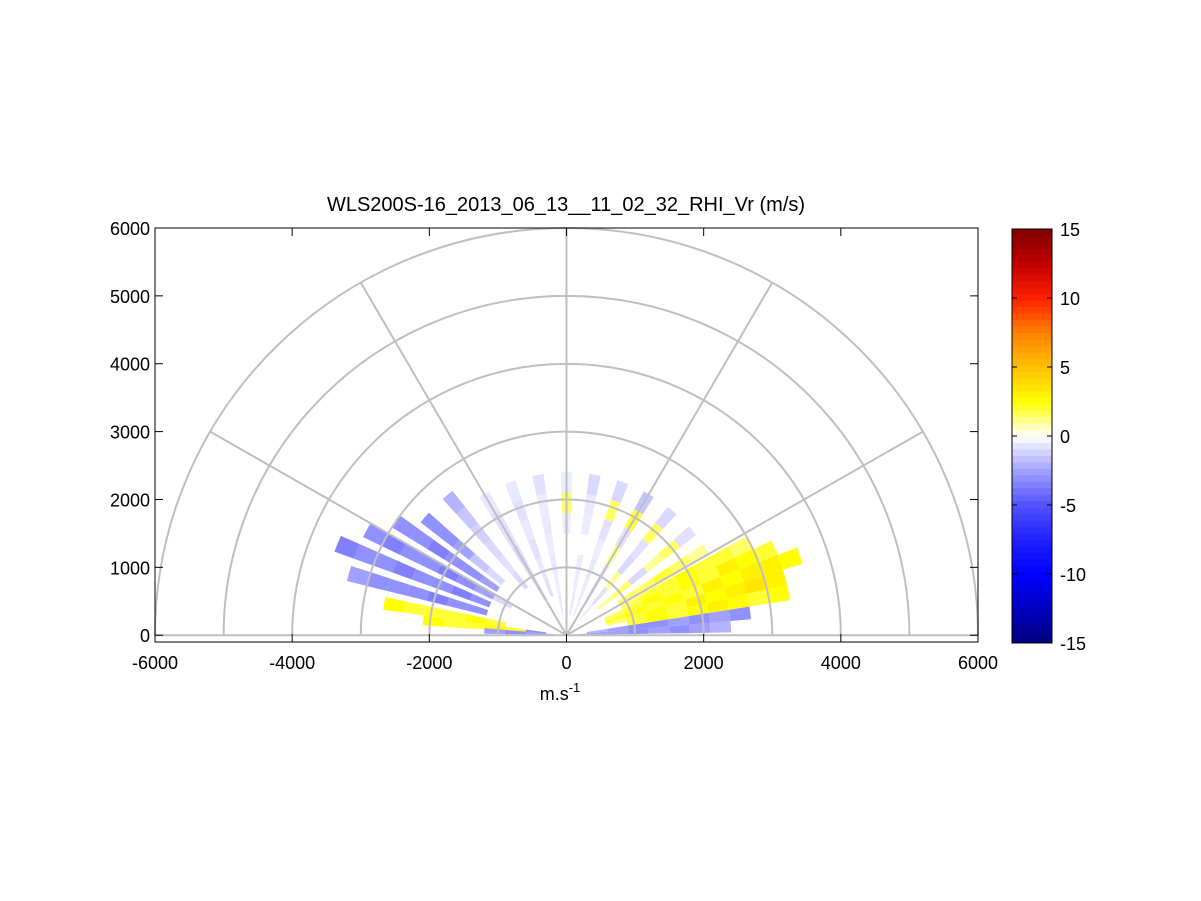 This screenshot has height=901, width=1201. What do you see at coordinates (1070, 299) in the screenshot?
I see `colorbar-tick-label: 10` at bounding box center [1070, 299].